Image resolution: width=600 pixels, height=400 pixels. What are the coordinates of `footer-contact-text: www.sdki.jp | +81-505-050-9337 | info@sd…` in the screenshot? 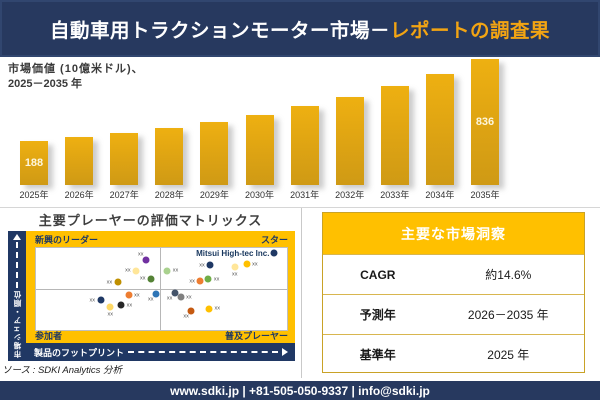 It's located at (300, 390).